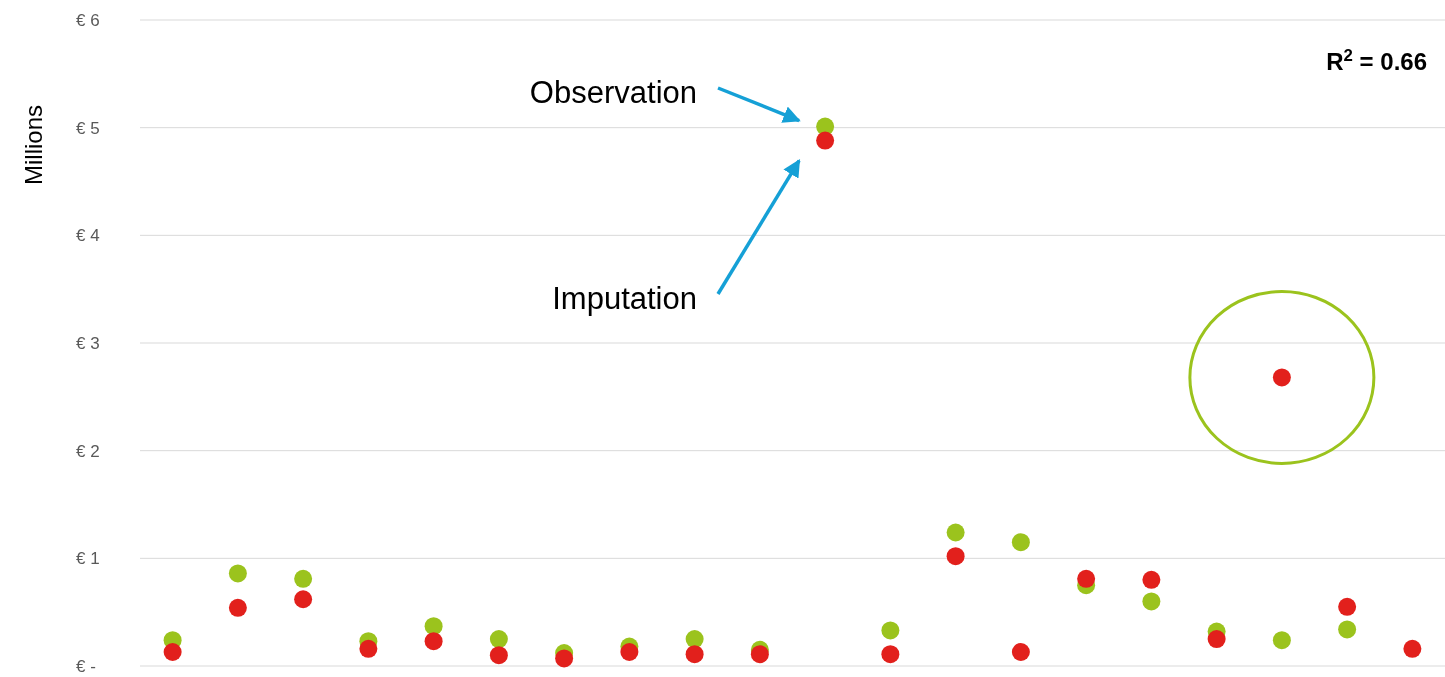 The height and width of the screenshot is (677, 1445). I want to click on y-tick-label: € 4, so click(88, 236).